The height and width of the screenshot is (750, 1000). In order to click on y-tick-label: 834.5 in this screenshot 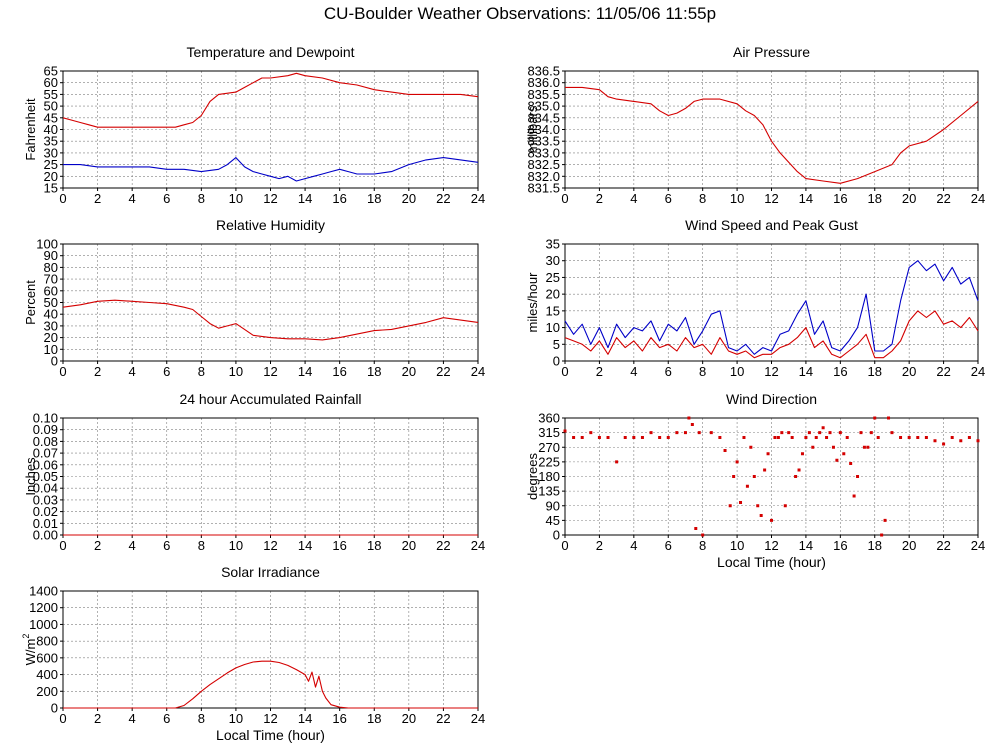, I will do `click(543, 117)`.